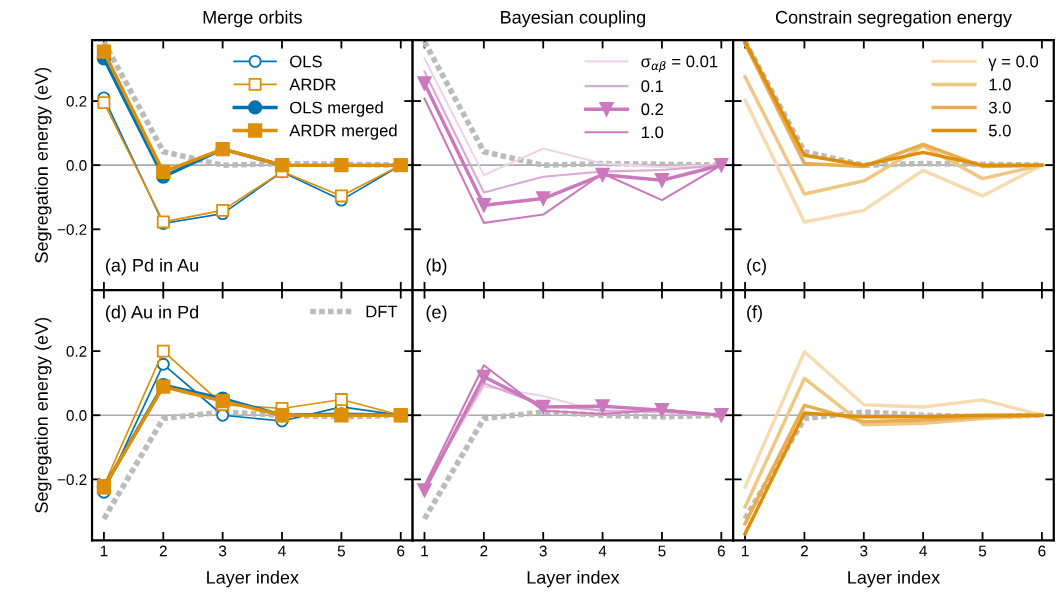 Image resolution: width=1058 pixels, height=599 pixels. What do you see at coordinates (252, 19) in the screenshot?
I see `chart-title: Merge orbits` at bounding box center [252, 19].